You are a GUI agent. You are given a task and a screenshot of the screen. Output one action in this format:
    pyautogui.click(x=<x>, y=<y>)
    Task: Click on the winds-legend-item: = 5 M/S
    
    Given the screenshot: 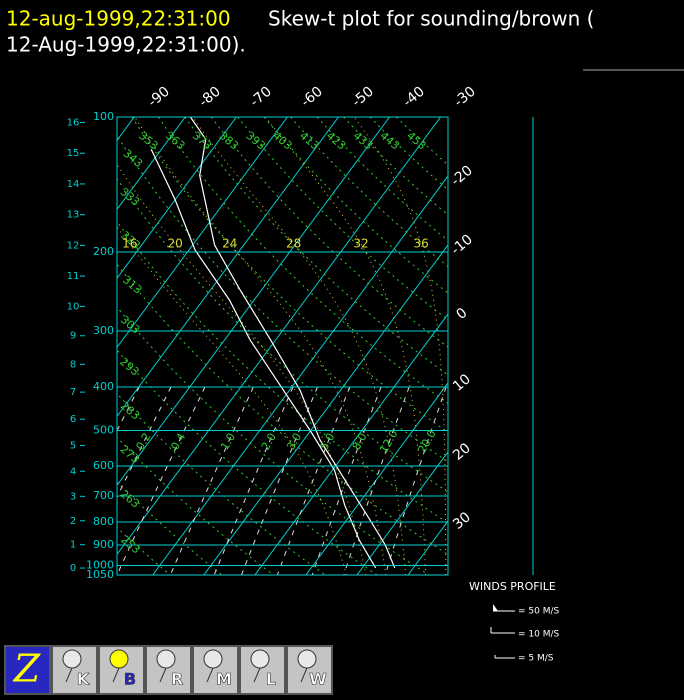 What is the action you would take?
    pyautogui.click(x=536, y=659)
    